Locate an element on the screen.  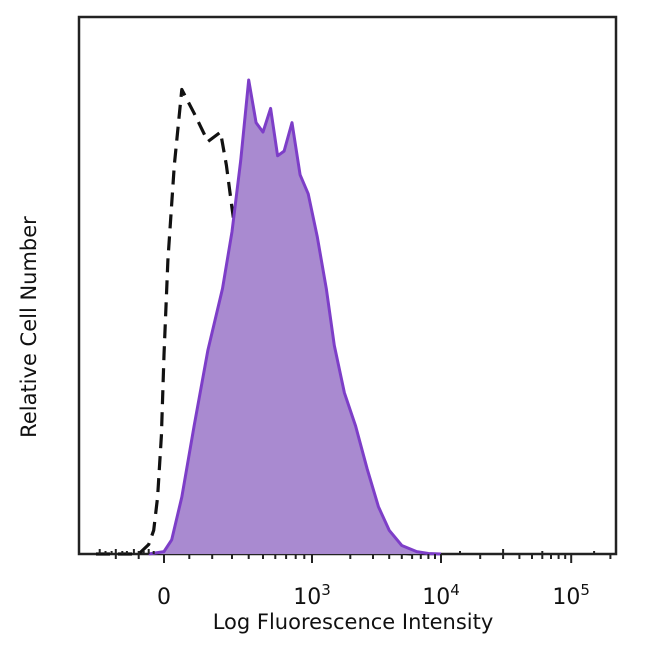
x-tick-label: 10⁴ is located at coordinates (441, 595).